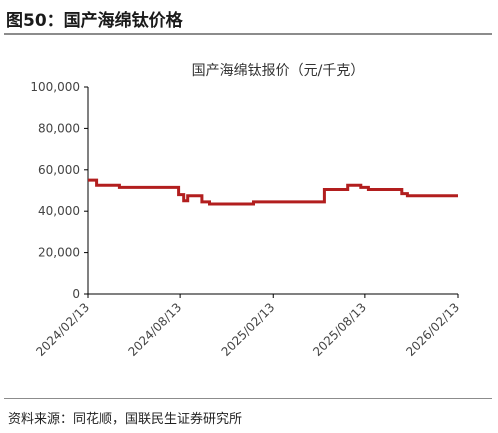  Describe the element at coordinates (59, 128) in the screenshot. I see `y-tick-label: 80,000` at that location.